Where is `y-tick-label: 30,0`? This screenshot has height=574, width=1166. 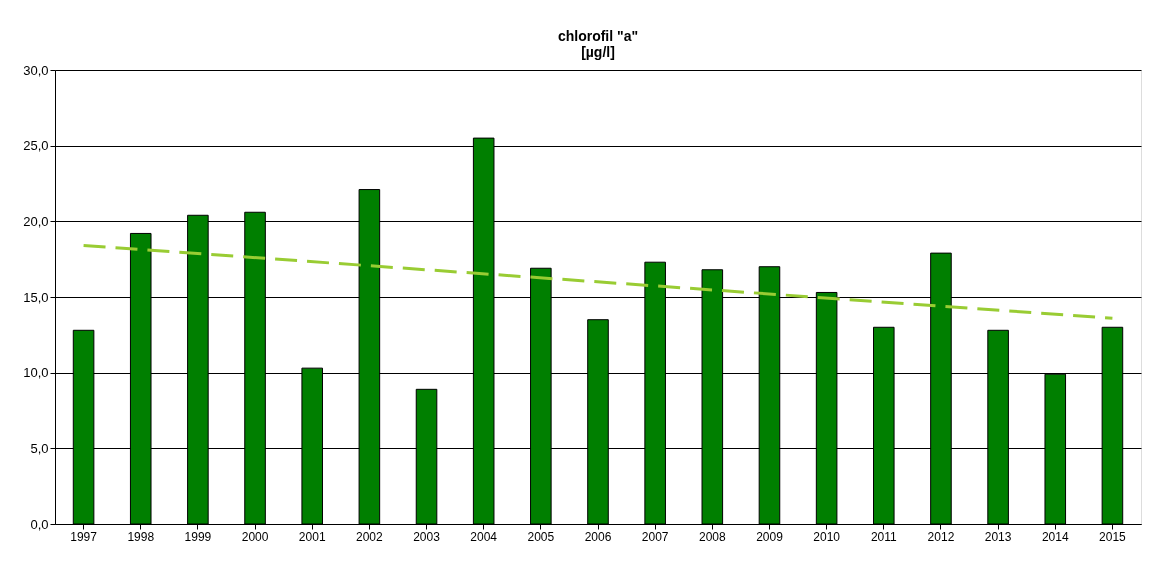 y-tick-label: 30,0 is located at coordinates (36, 70).